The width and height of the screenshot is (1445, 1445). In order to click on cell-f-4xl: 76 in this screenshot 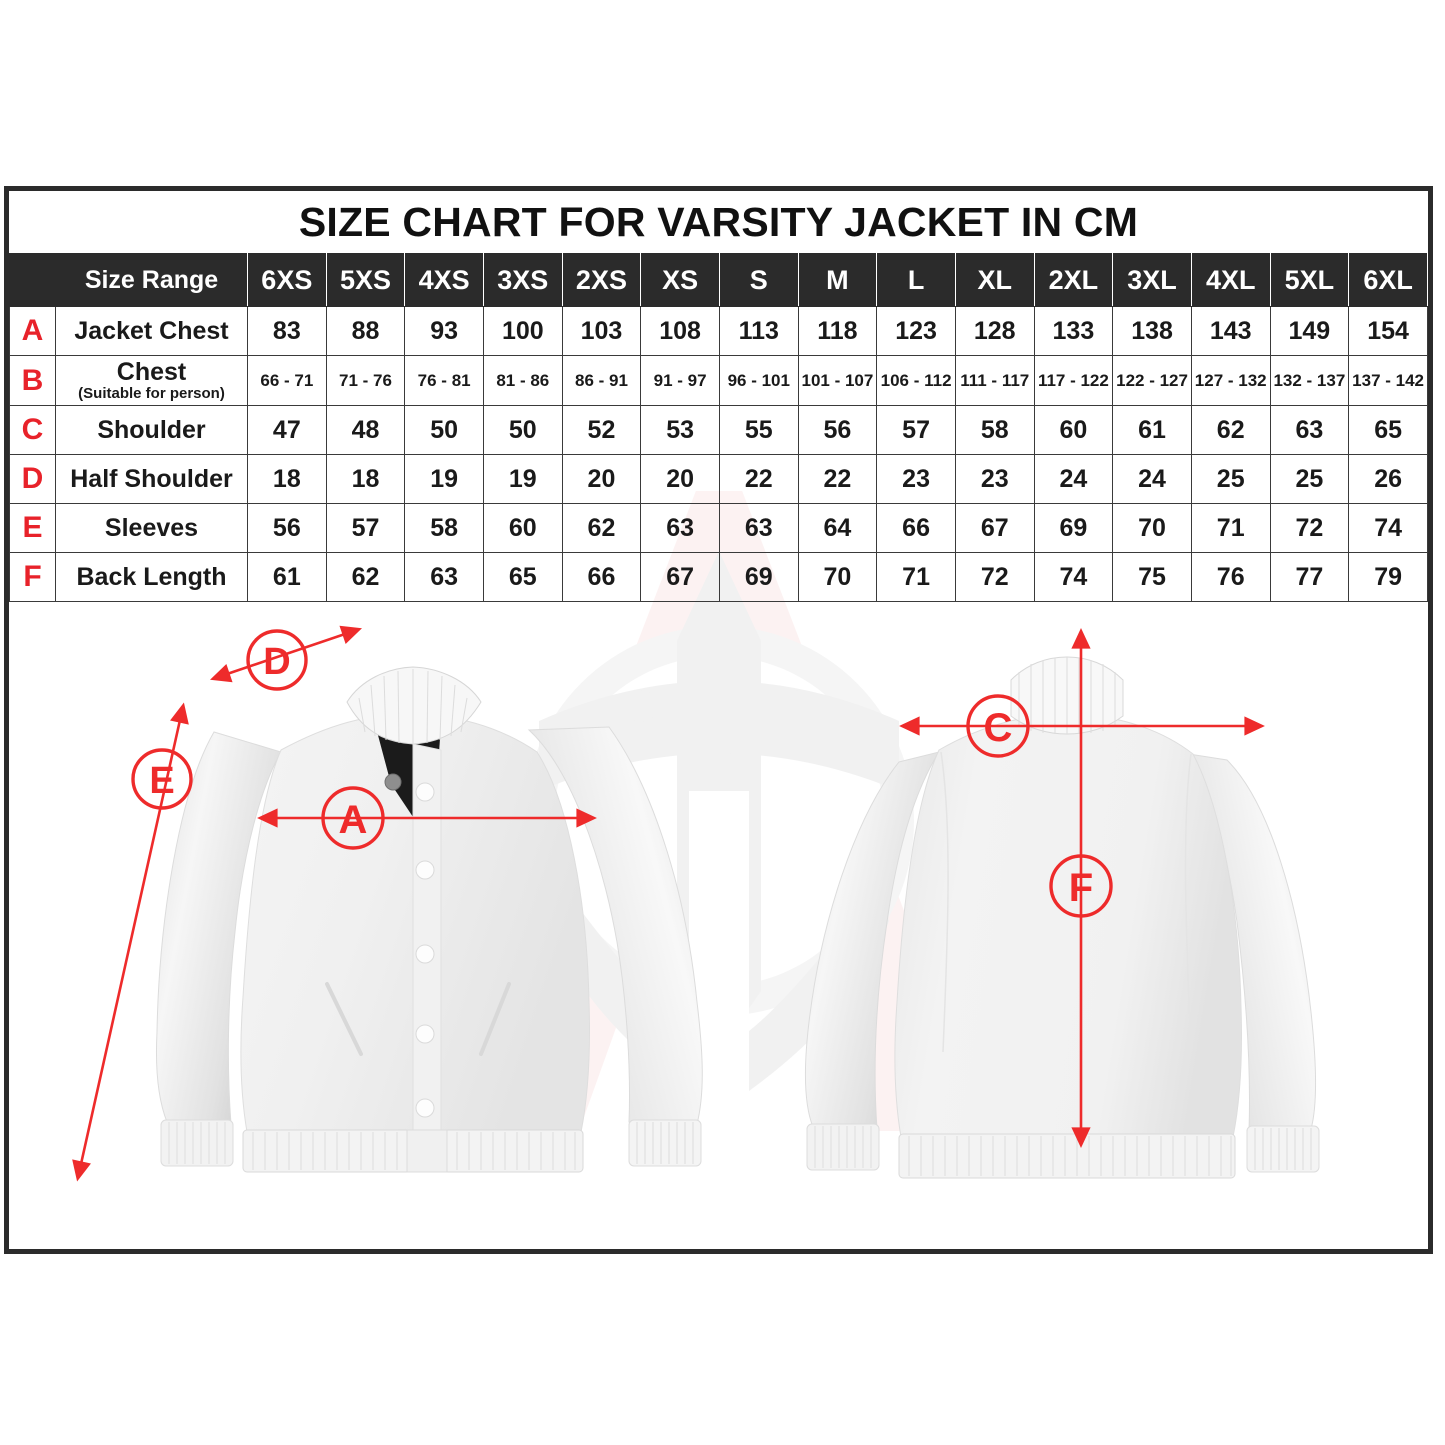, I will do `click(1230, 577)`.